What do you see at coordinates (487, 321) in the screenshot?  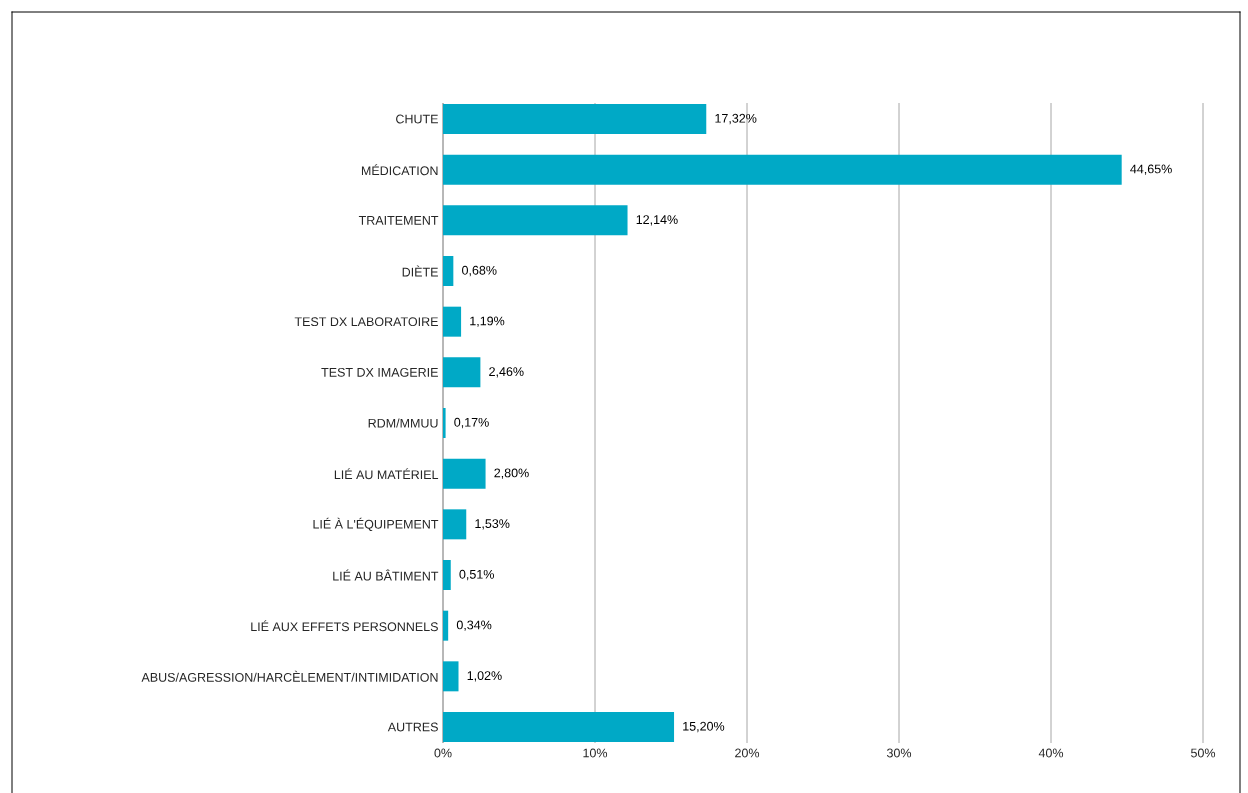 I see `data-label: 1,19%` at bounding box center [487, 321].